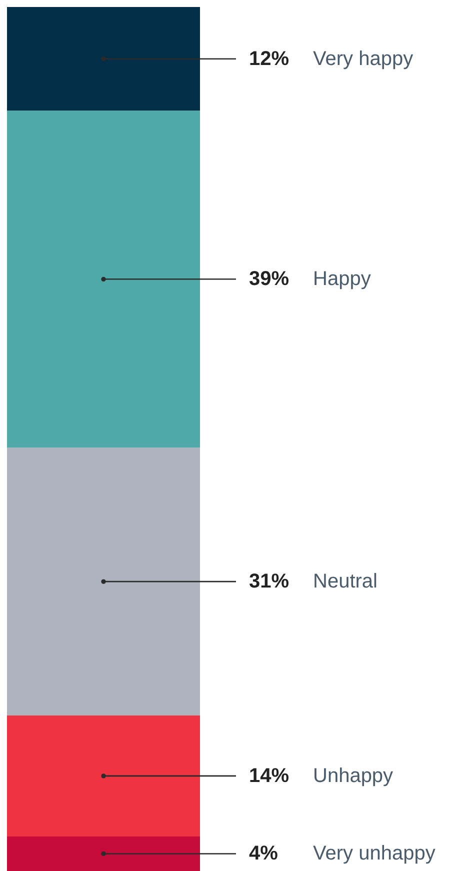 This screenshot has width=457, height=871. Describe the element at coordinates (345, 581) in the screenshot. I see `text: Neutral` at that location.